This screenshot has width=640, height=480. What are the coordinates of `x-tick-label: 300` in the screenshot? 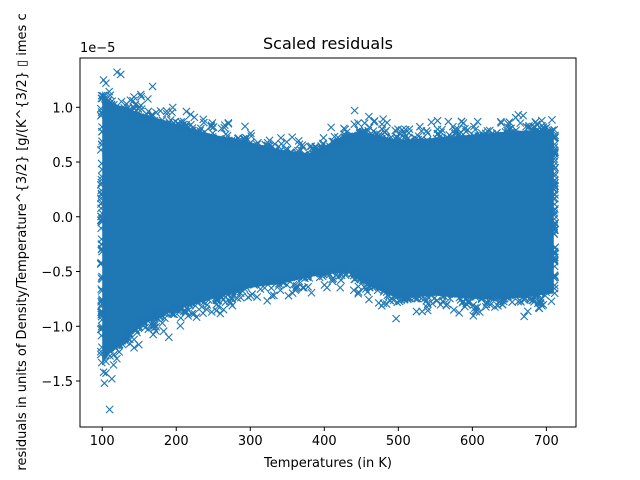 It's located at (250, 441).